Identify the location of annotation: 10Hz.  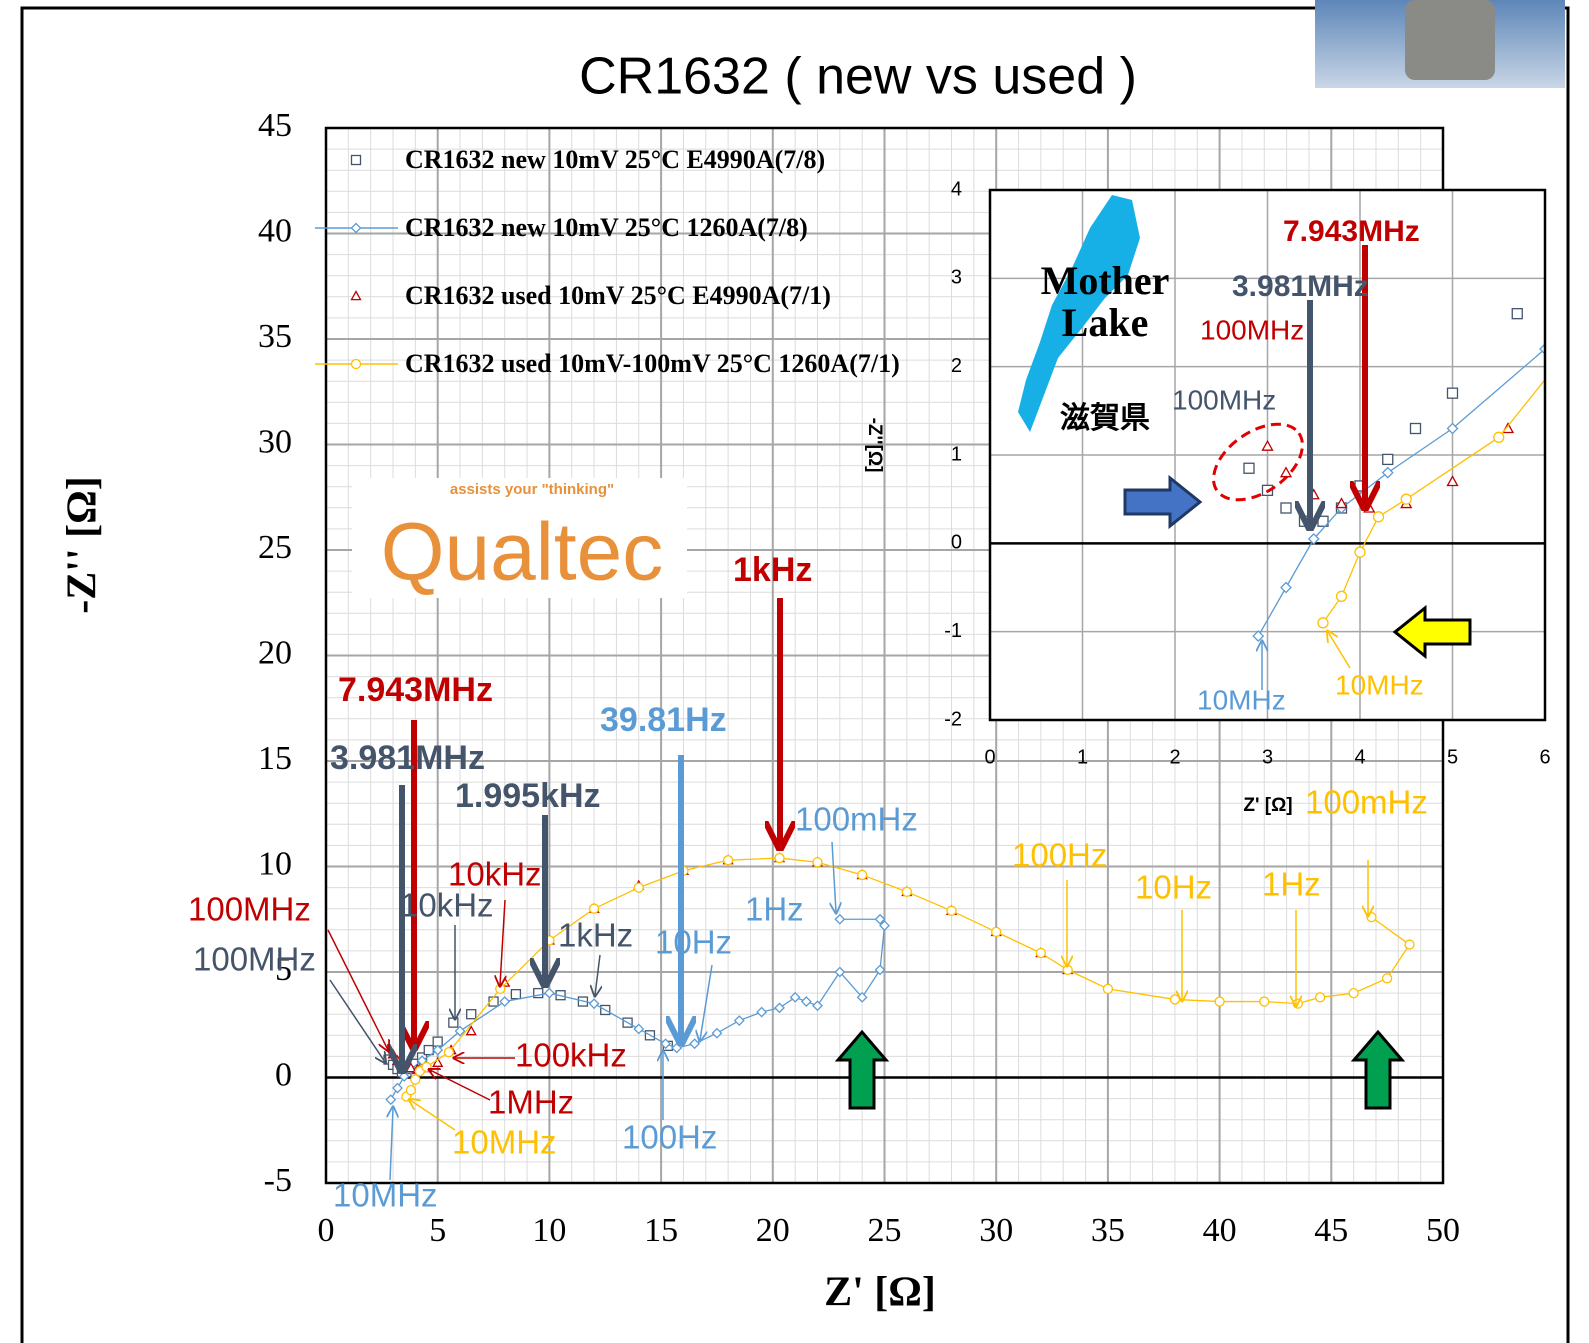
(1173, 887).